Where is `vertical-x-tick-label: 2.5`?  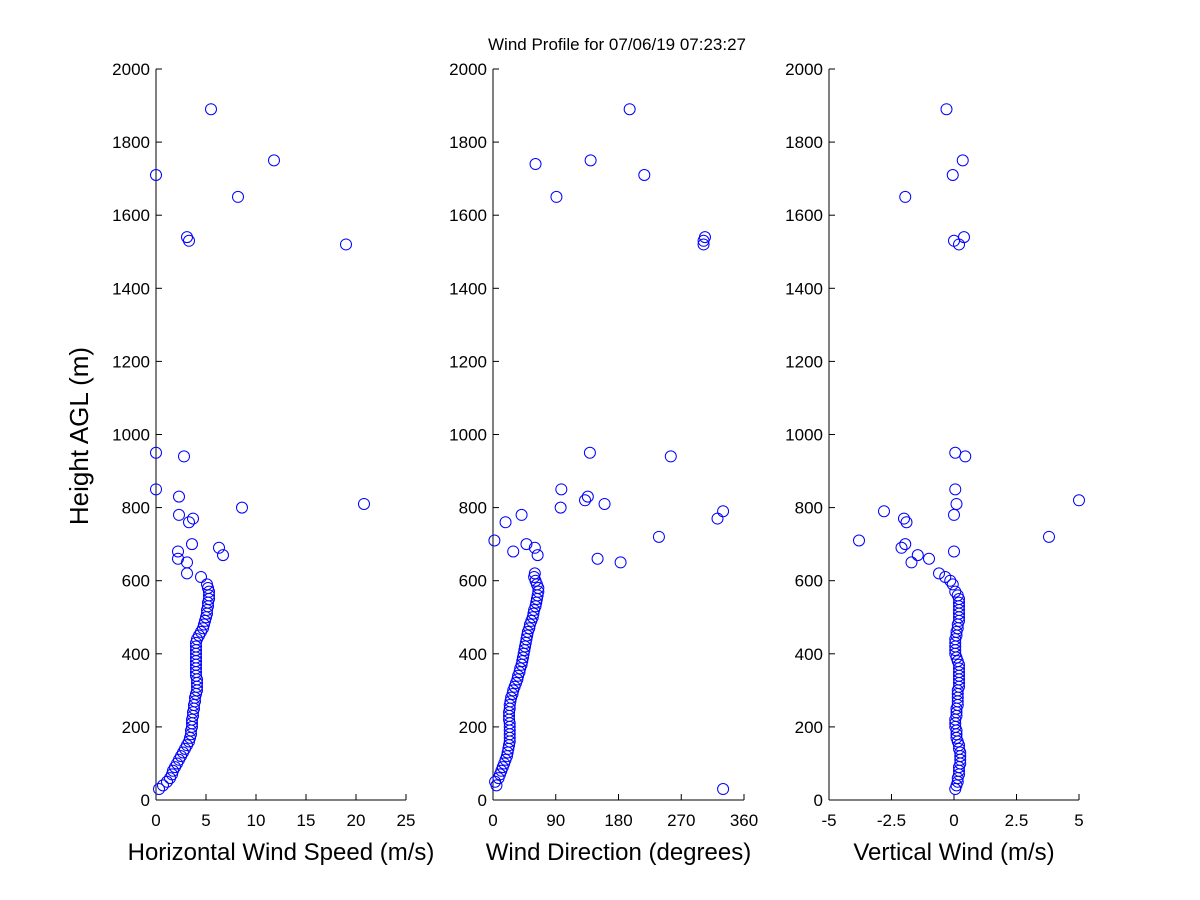
vertical-x-tick-label: 2.5 is located at coordinates (1017, 820).